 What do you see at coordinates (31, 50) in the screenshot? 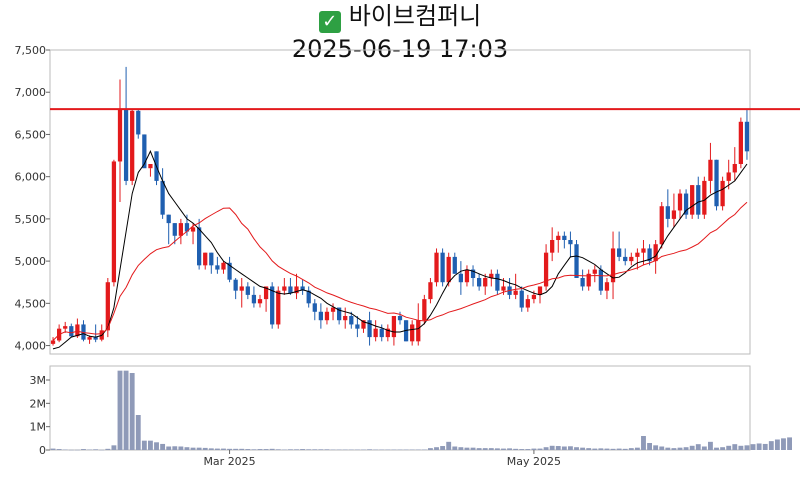
I see `price-tick-label: 7,500` at bounding box center [31, 50].